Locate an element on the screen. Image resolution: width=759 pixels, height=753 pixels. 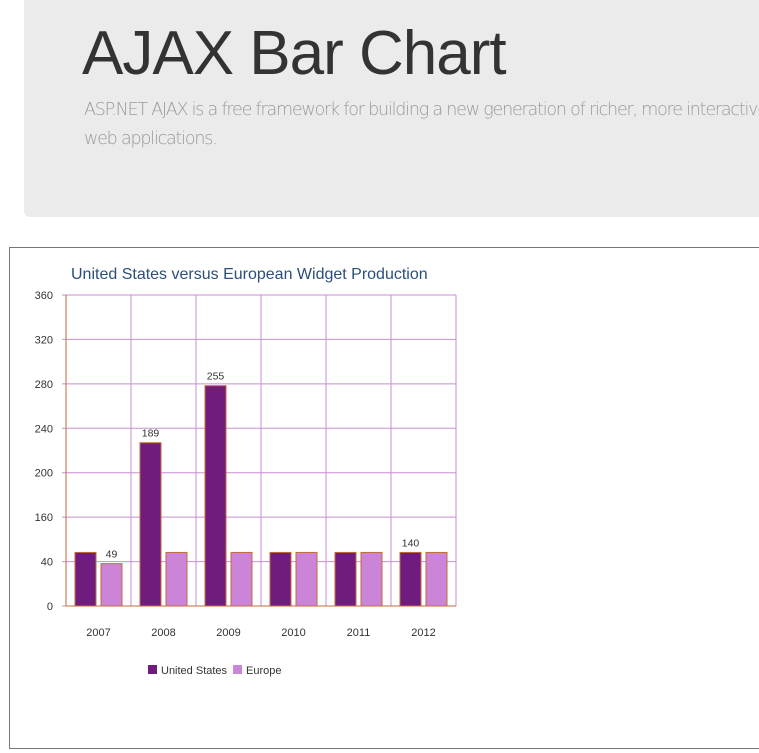
y-tick-label: 240 is located at coordinates (44, 429).